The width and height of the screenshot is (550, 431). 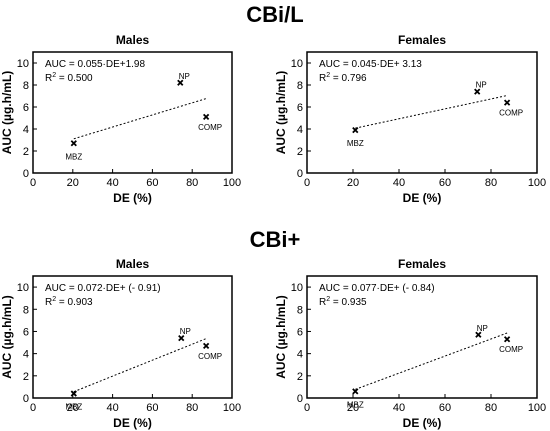 I want to click on chart-2-x-tick-label: 40, so click(x=112, y=408).